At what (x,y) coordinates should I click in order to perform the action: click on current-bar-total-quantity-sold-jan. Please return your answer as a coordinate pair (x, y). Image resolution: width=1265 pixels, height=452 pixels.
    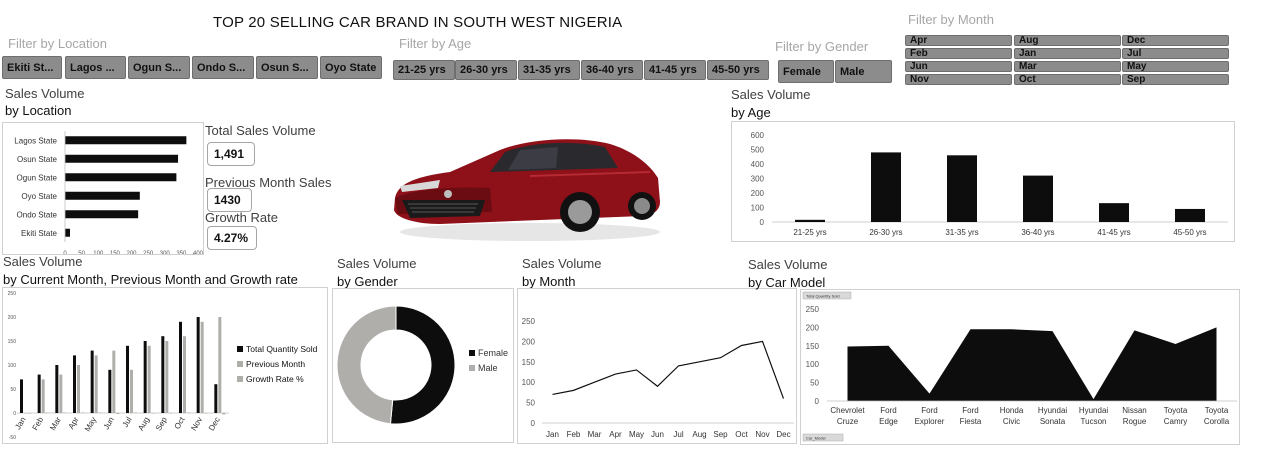
    Looking at the image, I should click on (21, 396).